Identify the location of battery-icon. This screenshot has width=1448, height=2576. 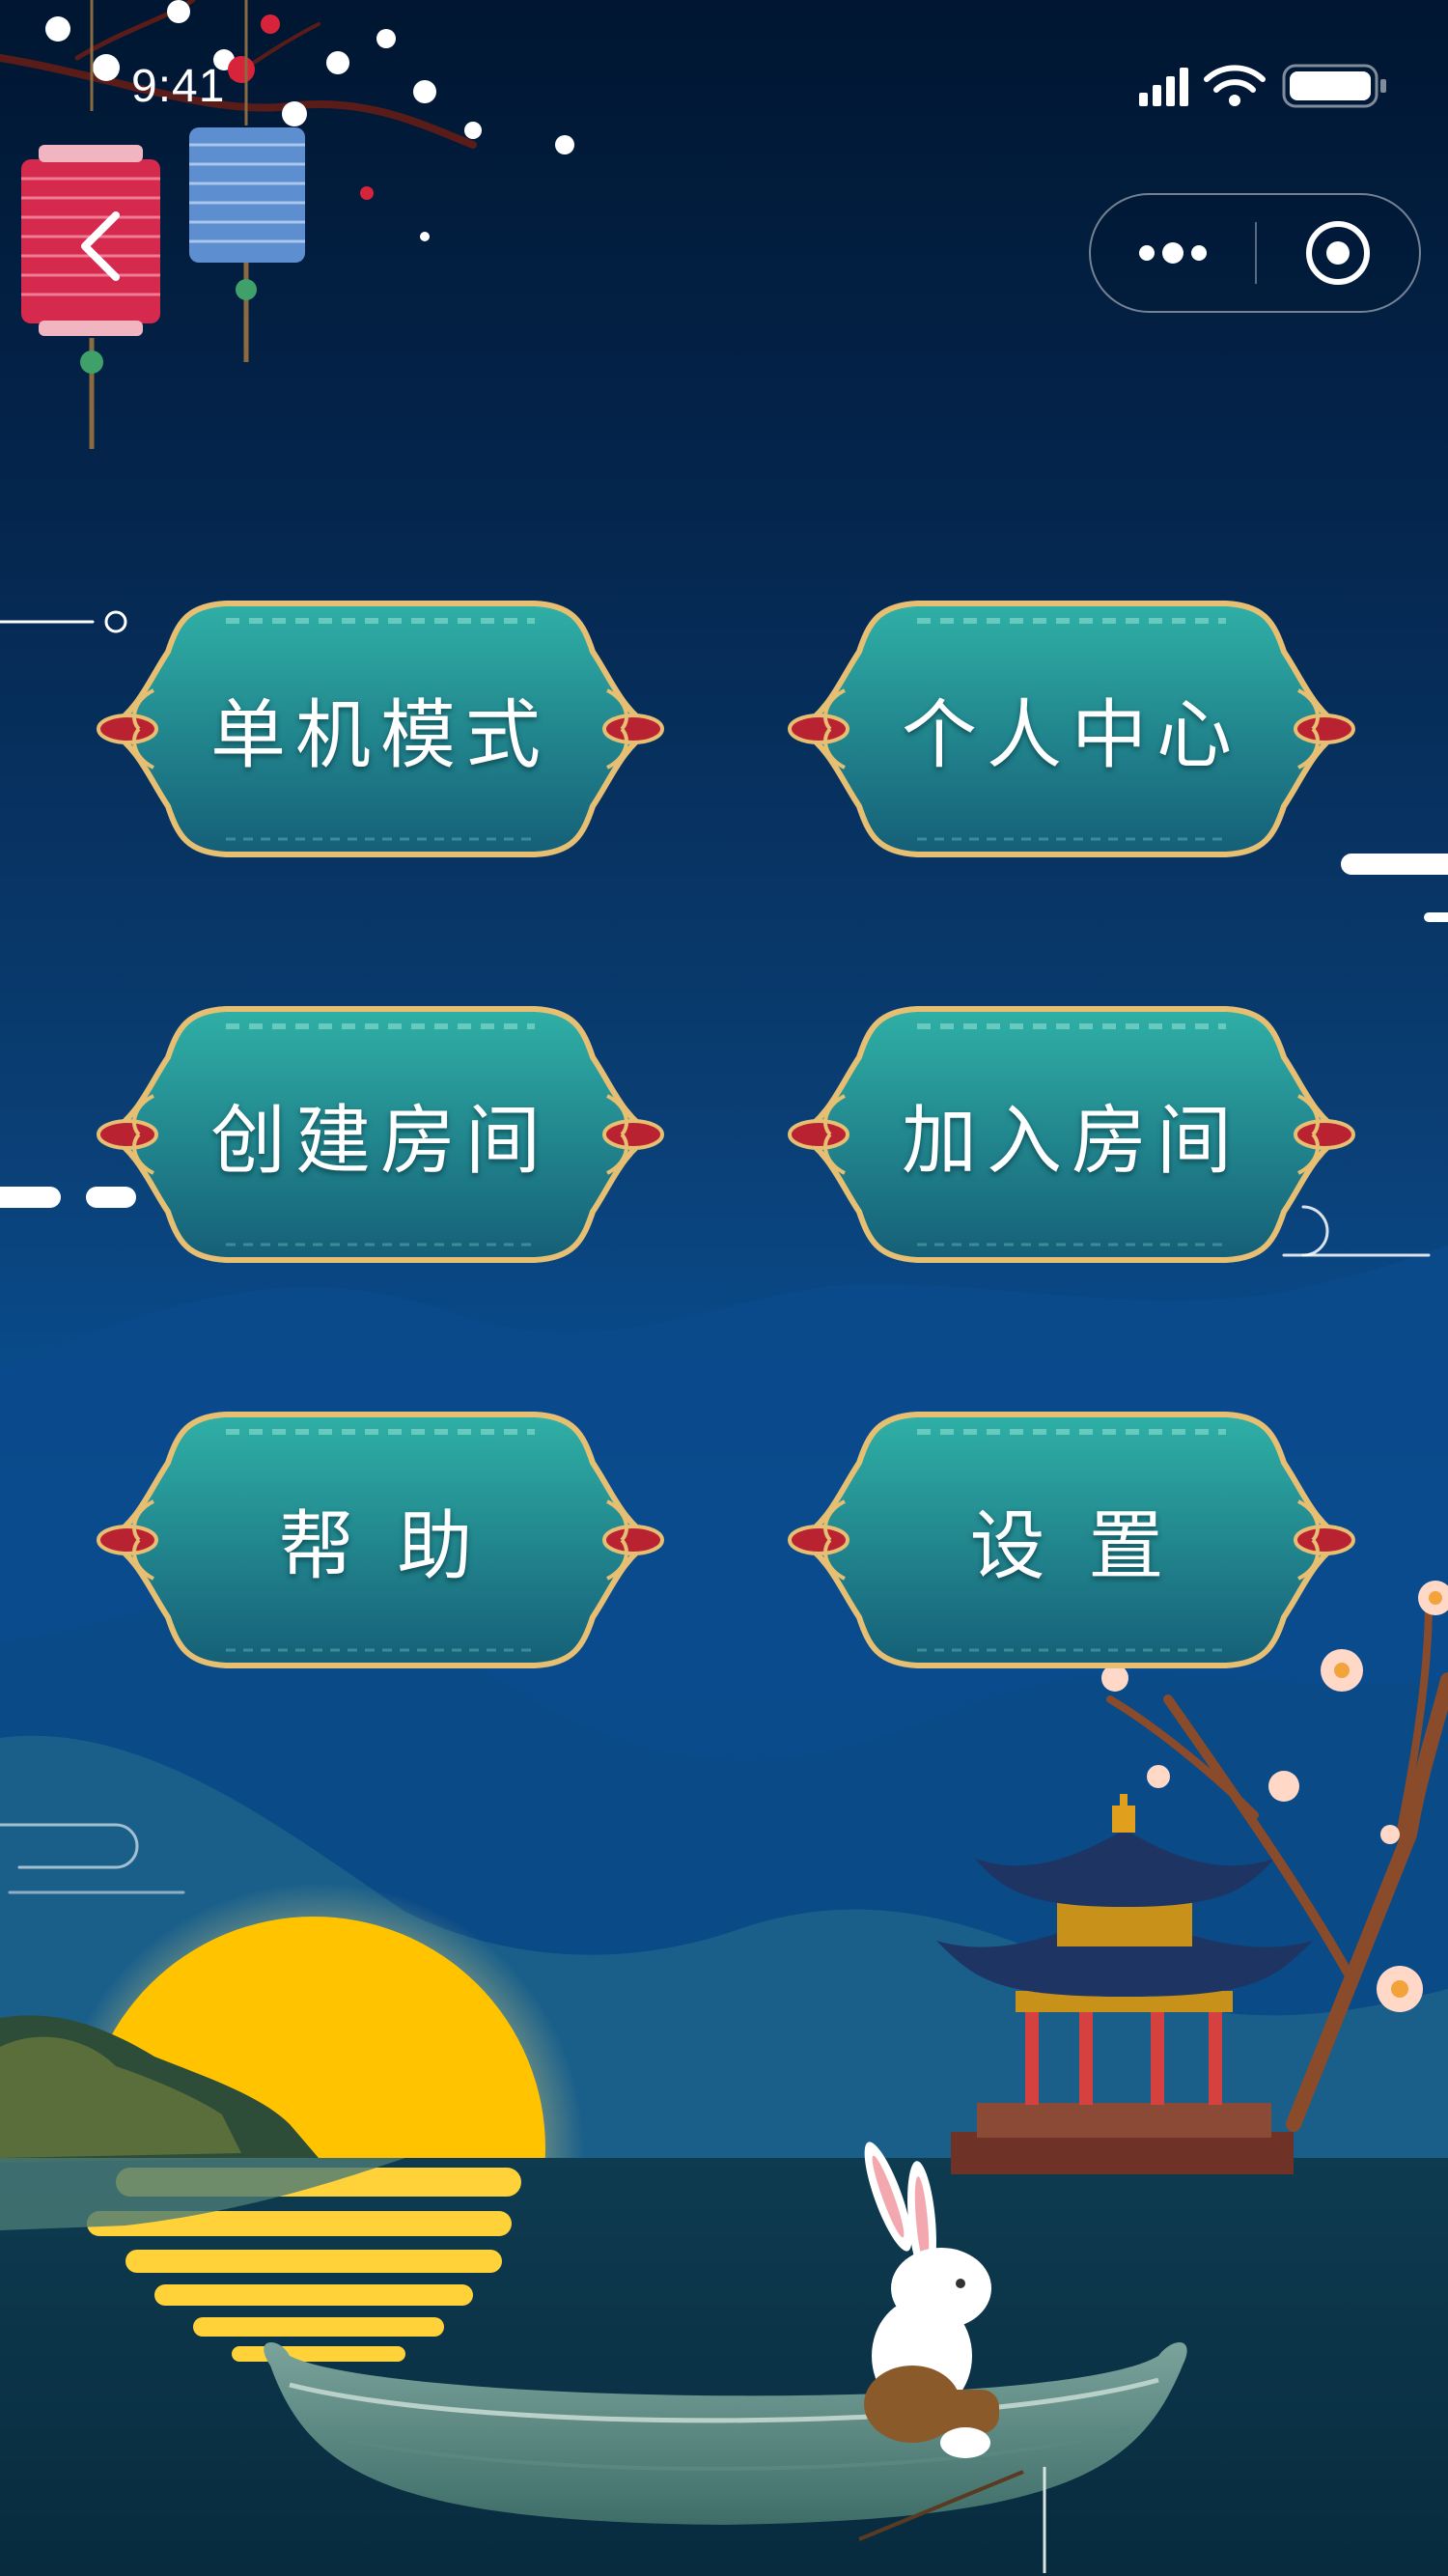
(1334, 86).